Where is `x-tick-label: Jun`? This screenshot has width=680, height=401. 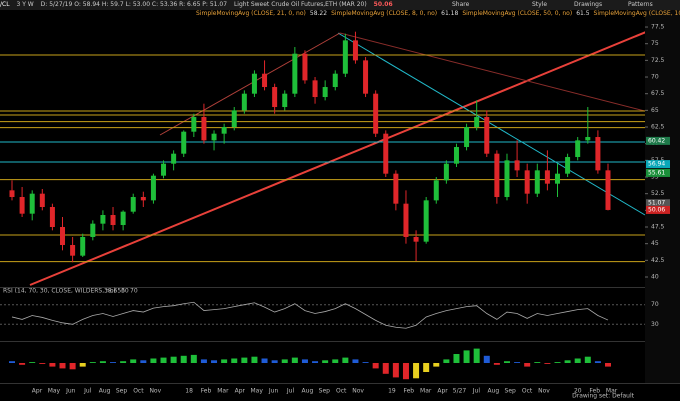
x-tick-label: Jun is located at coordinates (70, 391).